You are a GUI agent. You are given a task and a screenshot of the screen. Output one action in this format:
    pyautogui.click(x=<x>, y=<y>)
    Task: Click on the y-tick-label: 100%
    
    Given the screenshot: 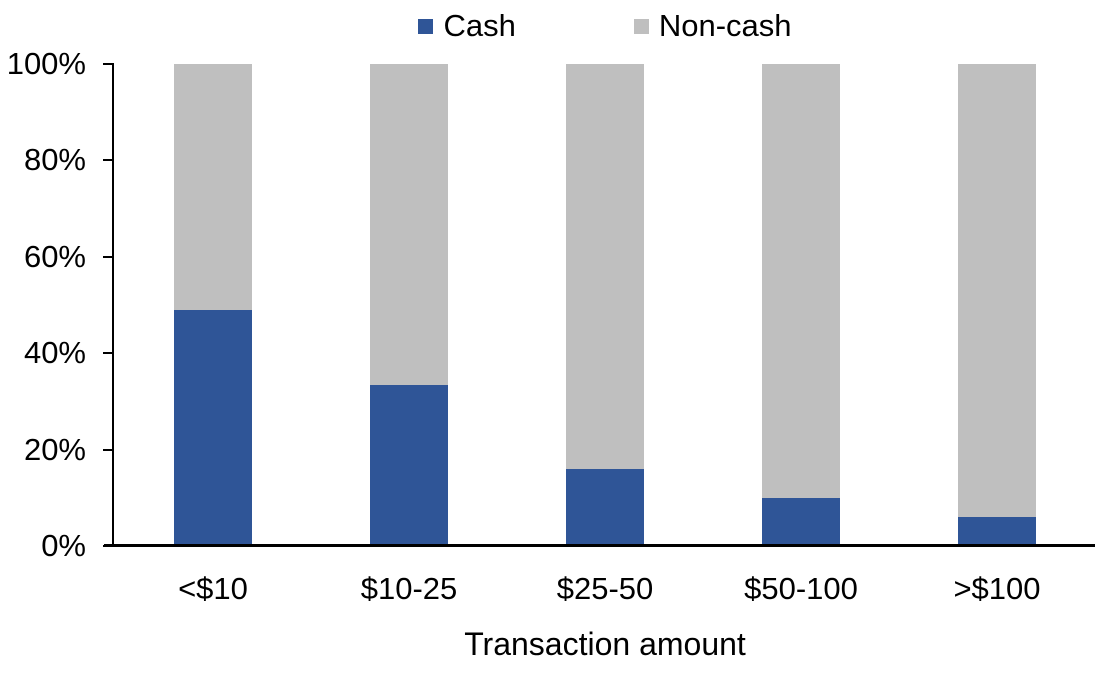 What is the action you would take?
    pyautogui.click(x=46, y=63)
    